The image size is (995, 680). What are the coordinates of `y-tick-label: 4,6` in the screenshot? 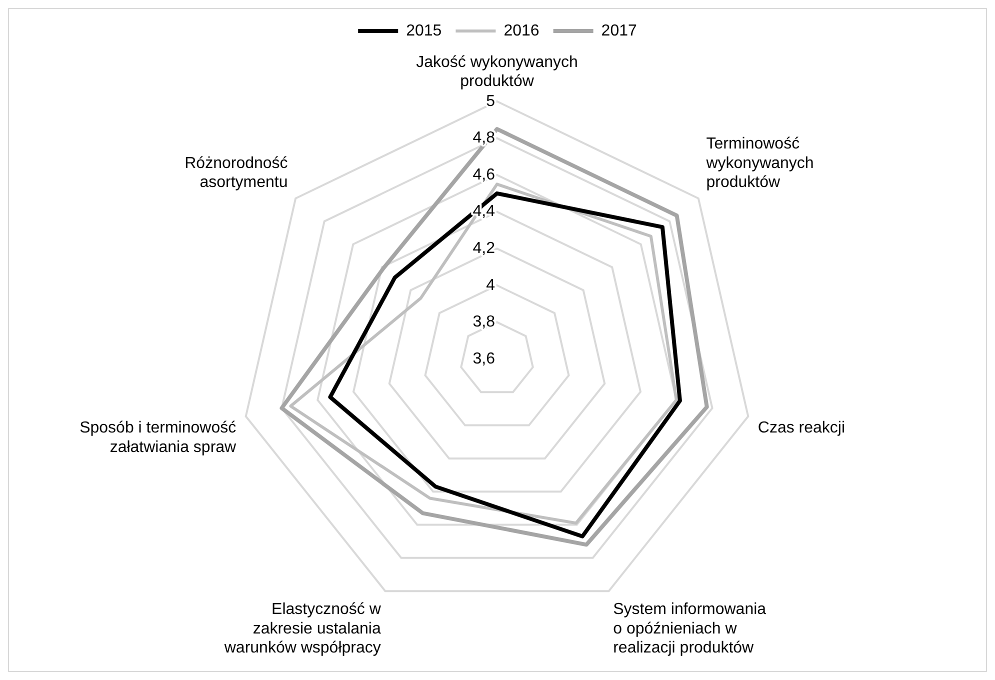 It's located at (484, 175).